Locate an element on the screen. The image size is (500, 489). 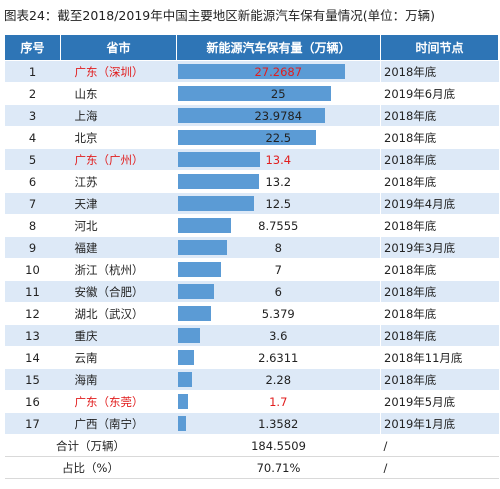
row-region: 湖北（武汉） is located at coordinates (118, 313).